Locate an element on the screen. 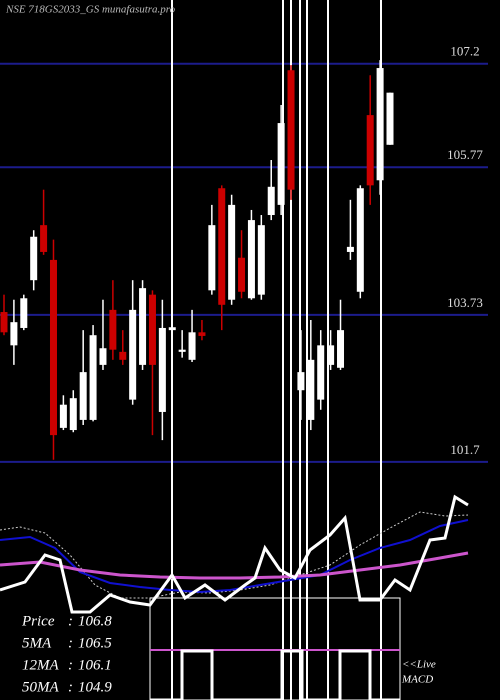  macd-signal is located at coordinates (275, 674).